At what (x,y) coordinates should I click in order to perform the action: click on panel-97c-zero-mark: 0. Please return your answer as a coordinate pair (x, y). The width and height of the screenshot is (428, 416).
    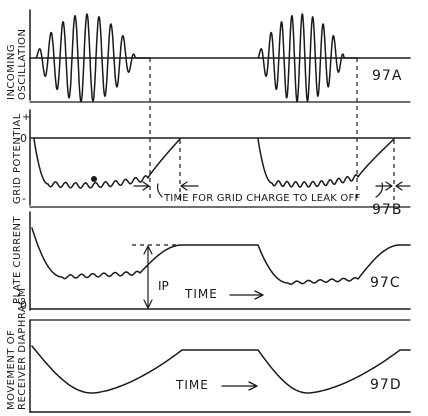
    Looking at the image, I should click on (23, 305).